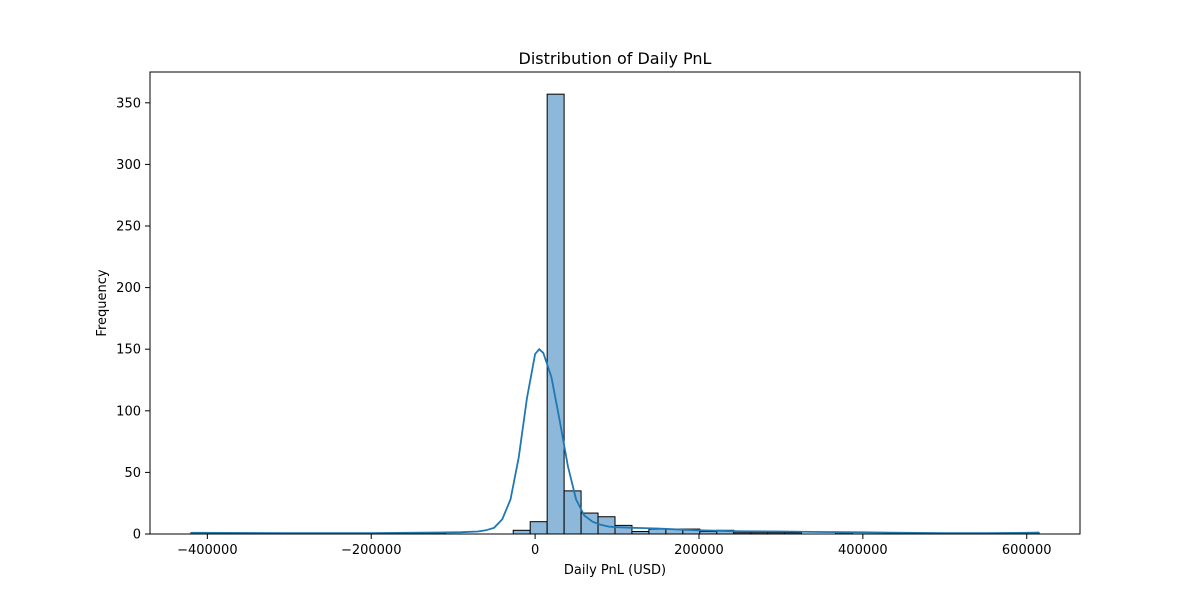 The height and width of the screenshot is (604, 1200). What do you see at coordinates (207, 550) in the screenshot?
I see `x-tick-label: −400000` at bounding box center [207, 550].